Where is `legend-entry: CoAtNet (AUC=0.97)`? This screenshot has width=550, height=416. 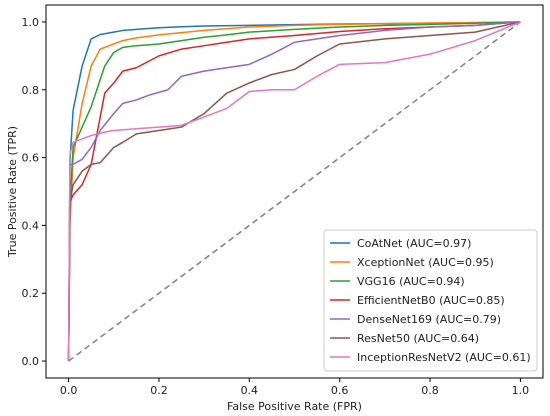 legend-entry: CoAtNet (AUC=0.97) is located at coordinates (414, 243).